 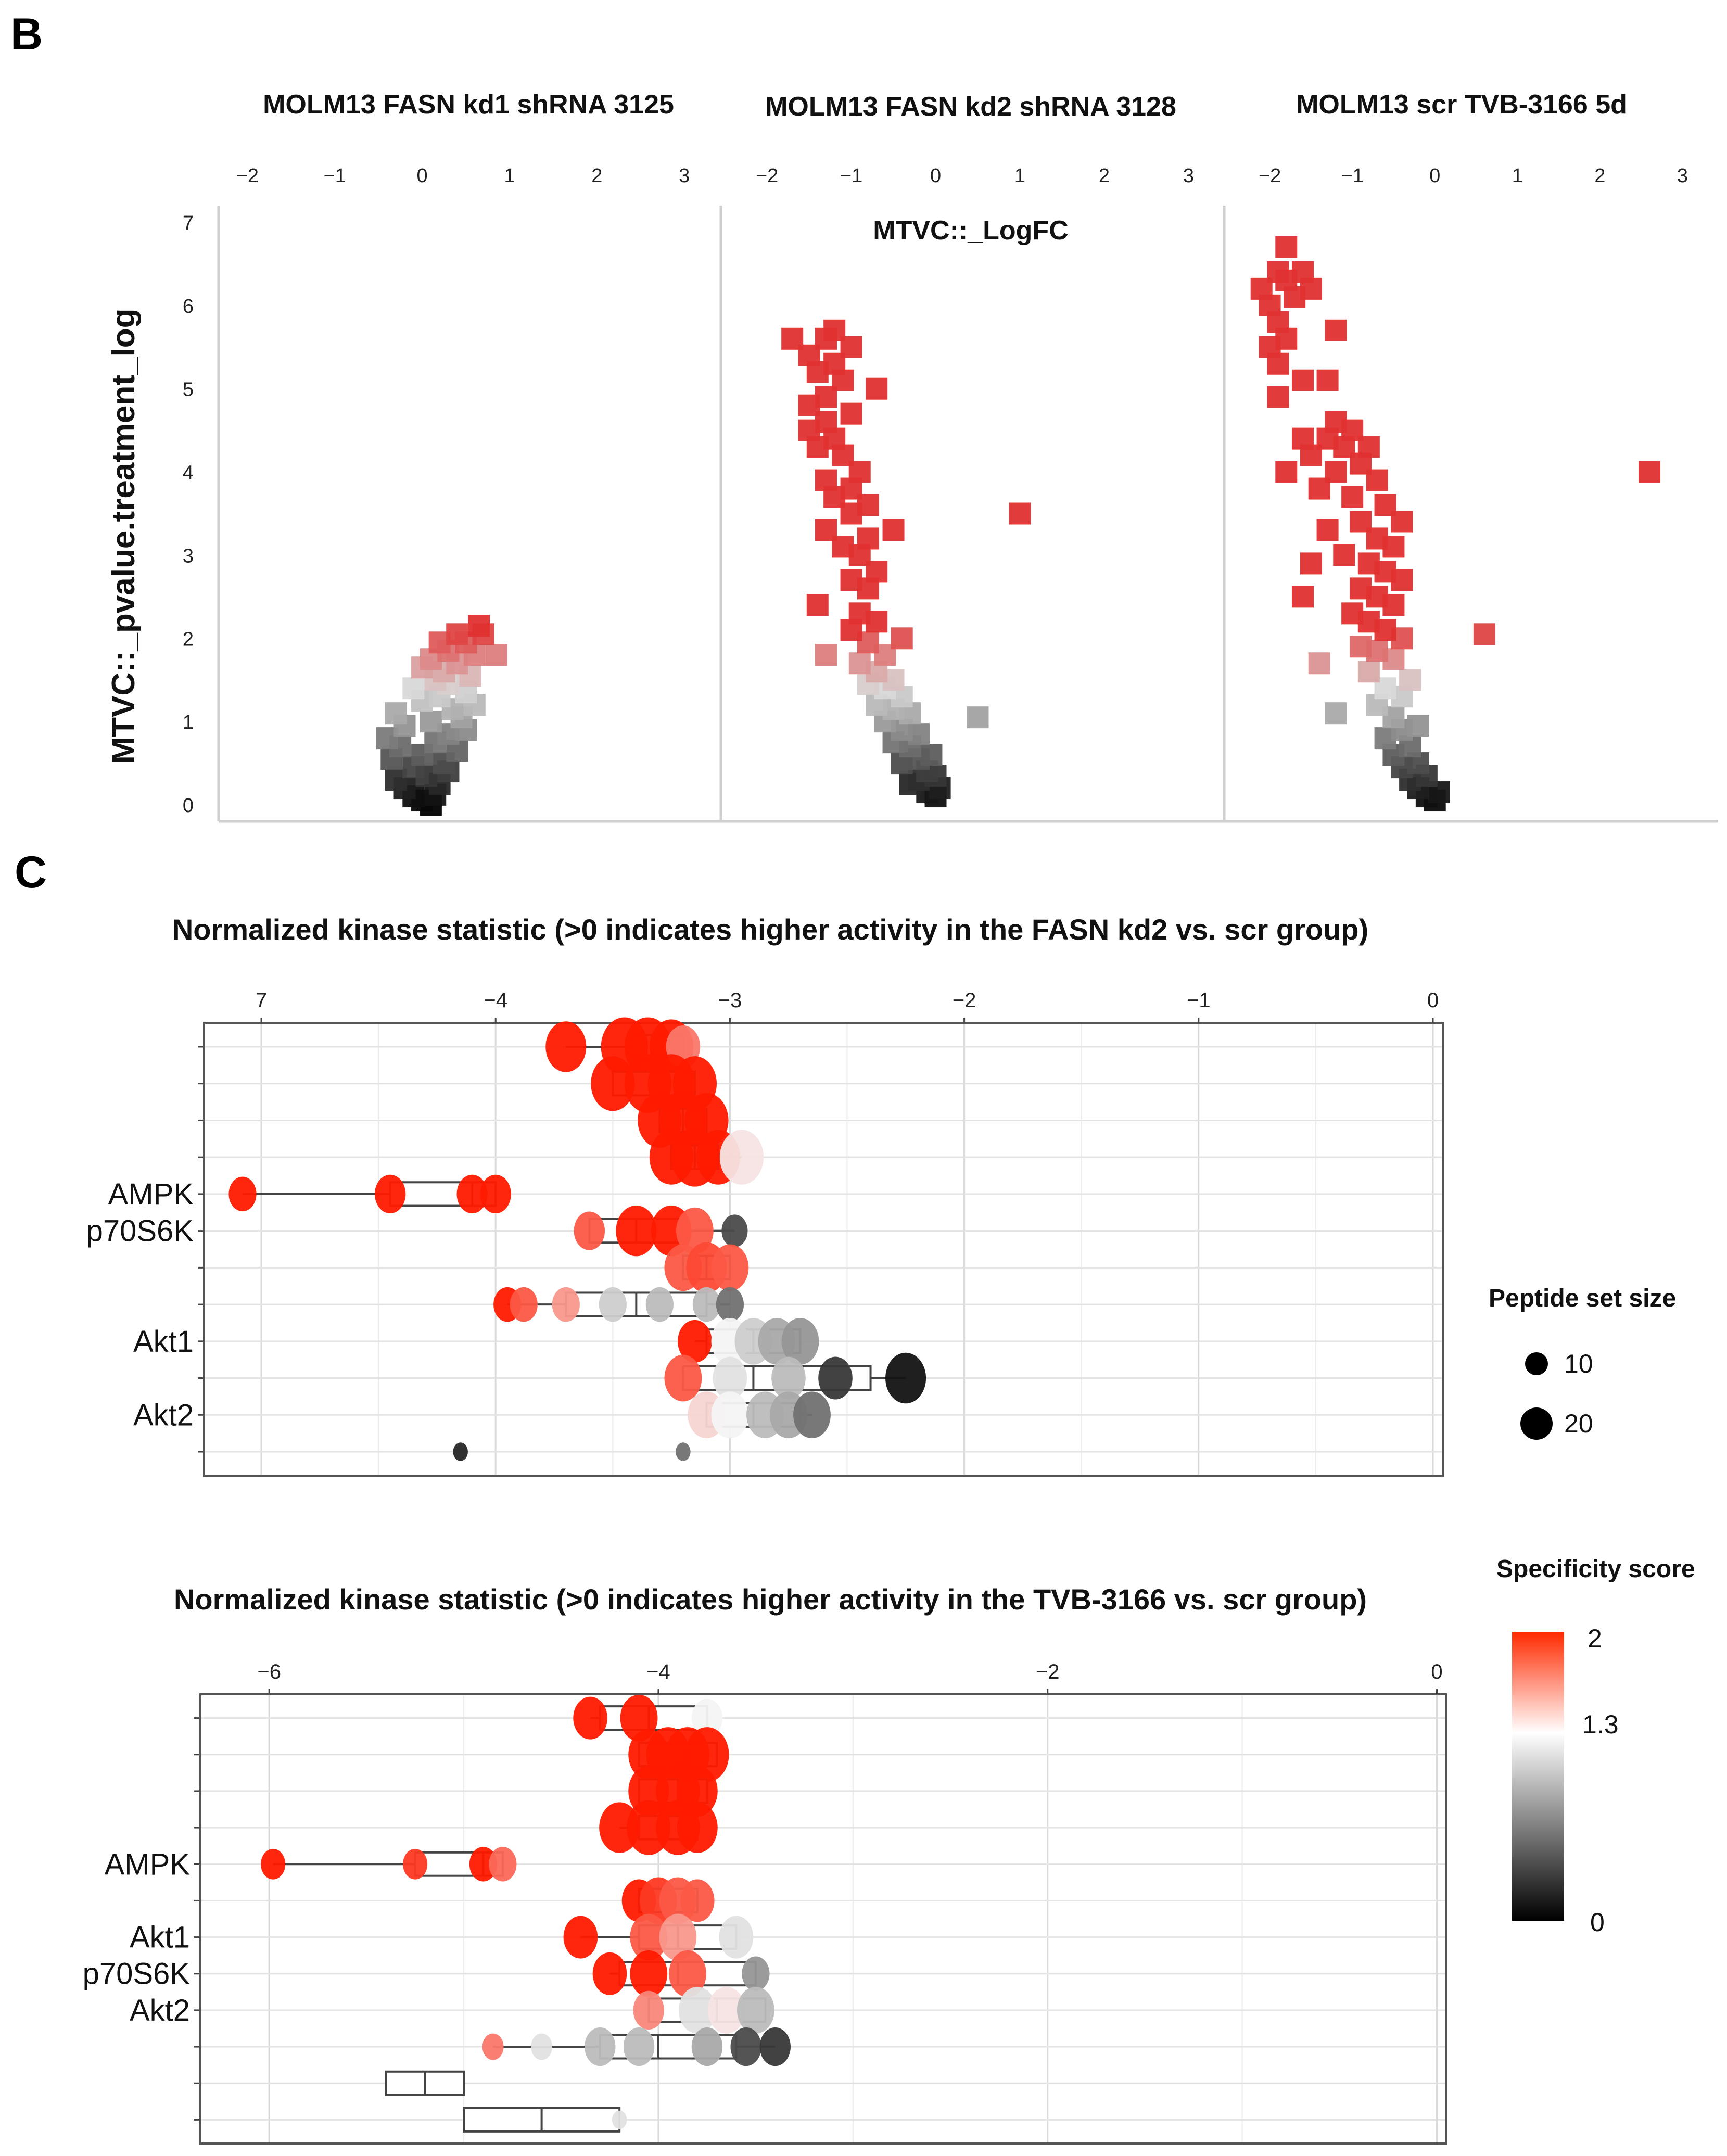 What do you see at coordinates (188, 639) in the screenshot?
I see `y-tick-label: 2` at bounding box center [188, 639].